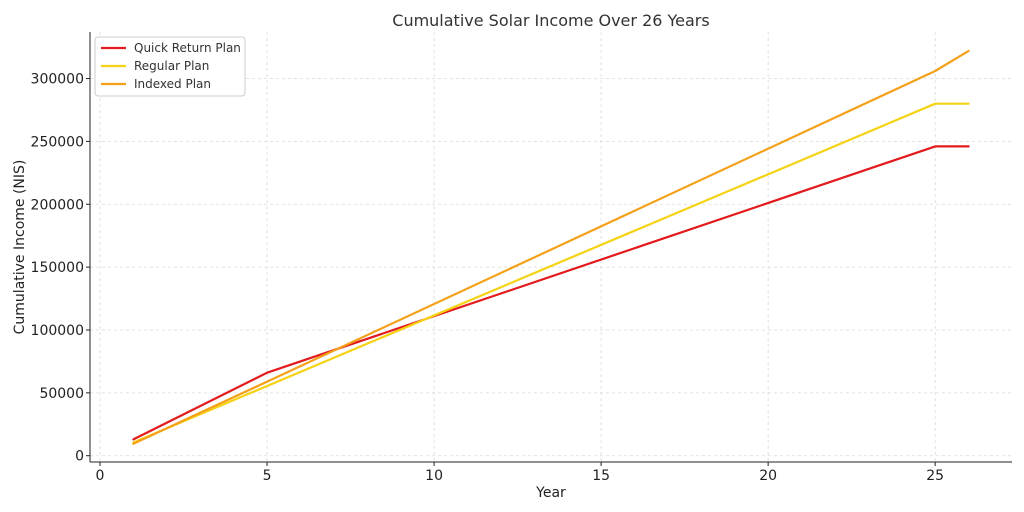  What do you see at coordinates (172, 84) in the screenshot?
I see `legend-label: Indexed Plan` at bounding box center [172, 84].